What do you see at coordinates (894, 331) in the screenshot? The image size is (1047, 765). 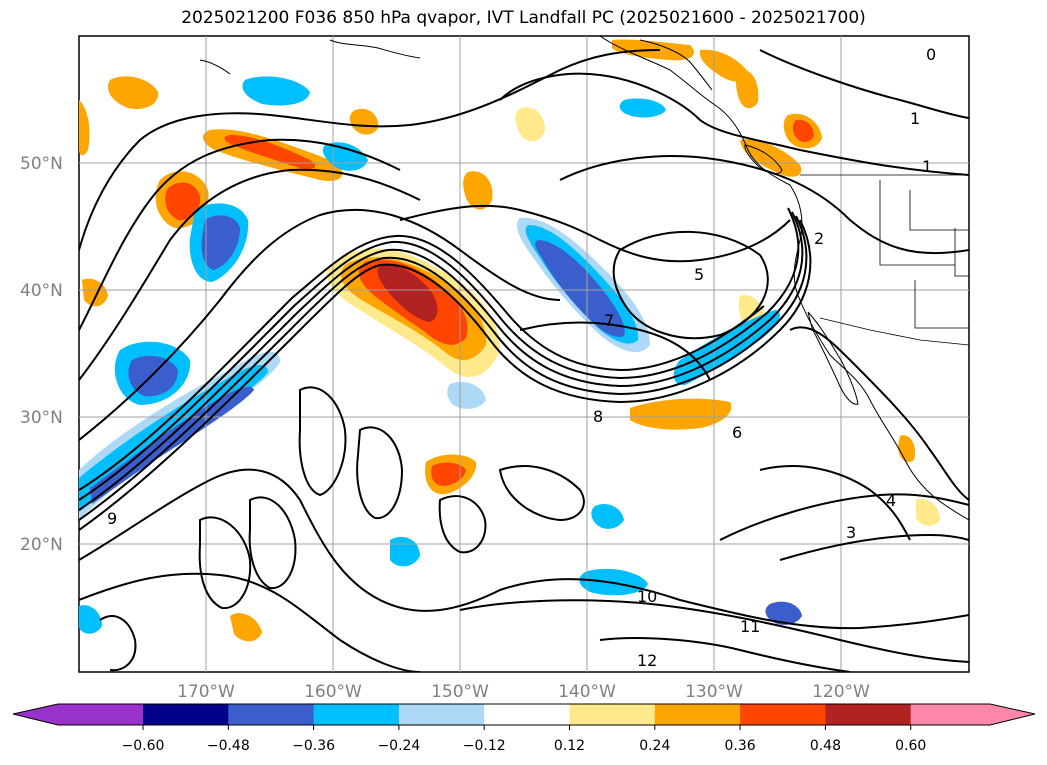 I see `us-mexico-border` at bounding box center [894, 331].